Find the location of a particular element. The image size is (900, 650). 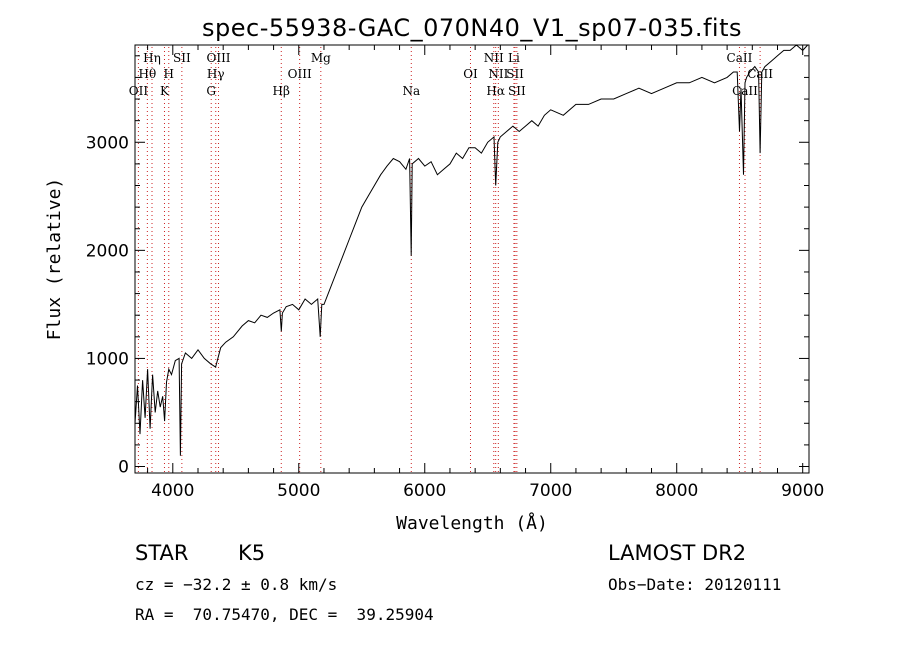

line-marker-label: H is located at coordinates (169, 74).